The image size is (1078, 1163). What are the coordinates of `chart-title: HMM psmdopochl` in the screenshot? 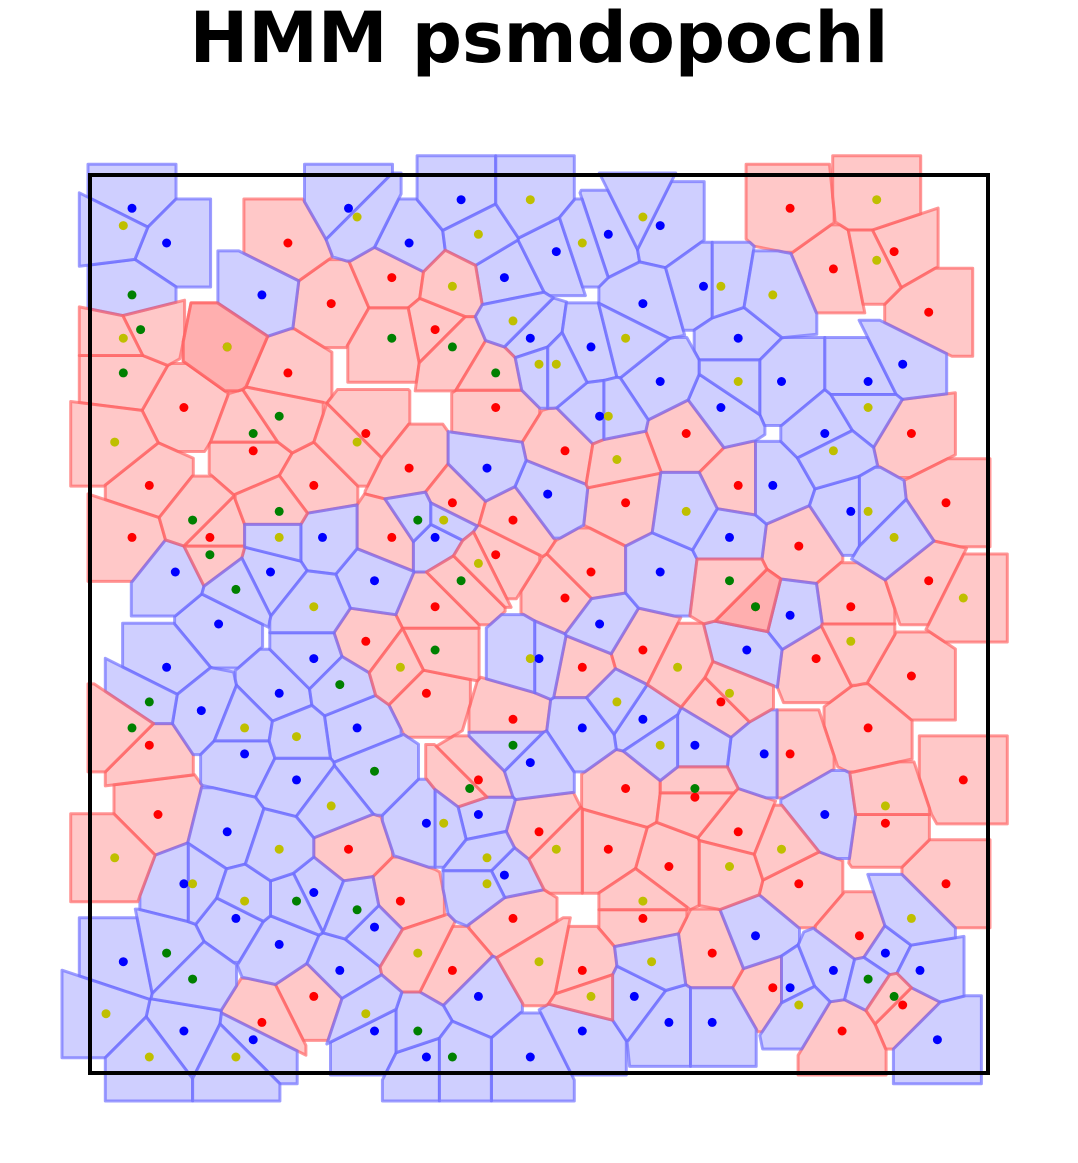 It's located at (539, 39).